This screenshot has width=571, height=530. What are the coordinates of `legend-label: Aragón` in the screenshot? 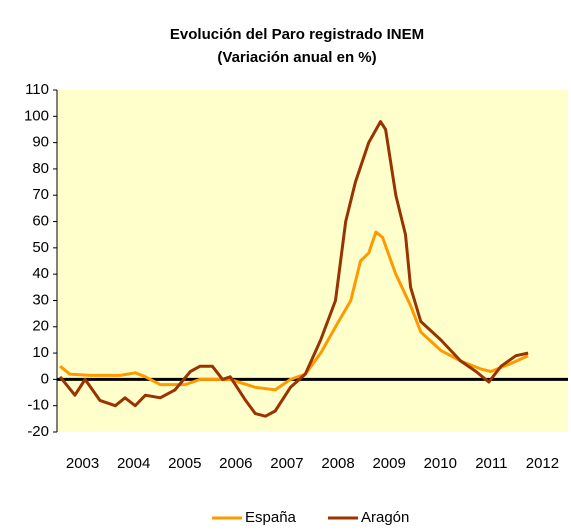 It's located at (385, 517).